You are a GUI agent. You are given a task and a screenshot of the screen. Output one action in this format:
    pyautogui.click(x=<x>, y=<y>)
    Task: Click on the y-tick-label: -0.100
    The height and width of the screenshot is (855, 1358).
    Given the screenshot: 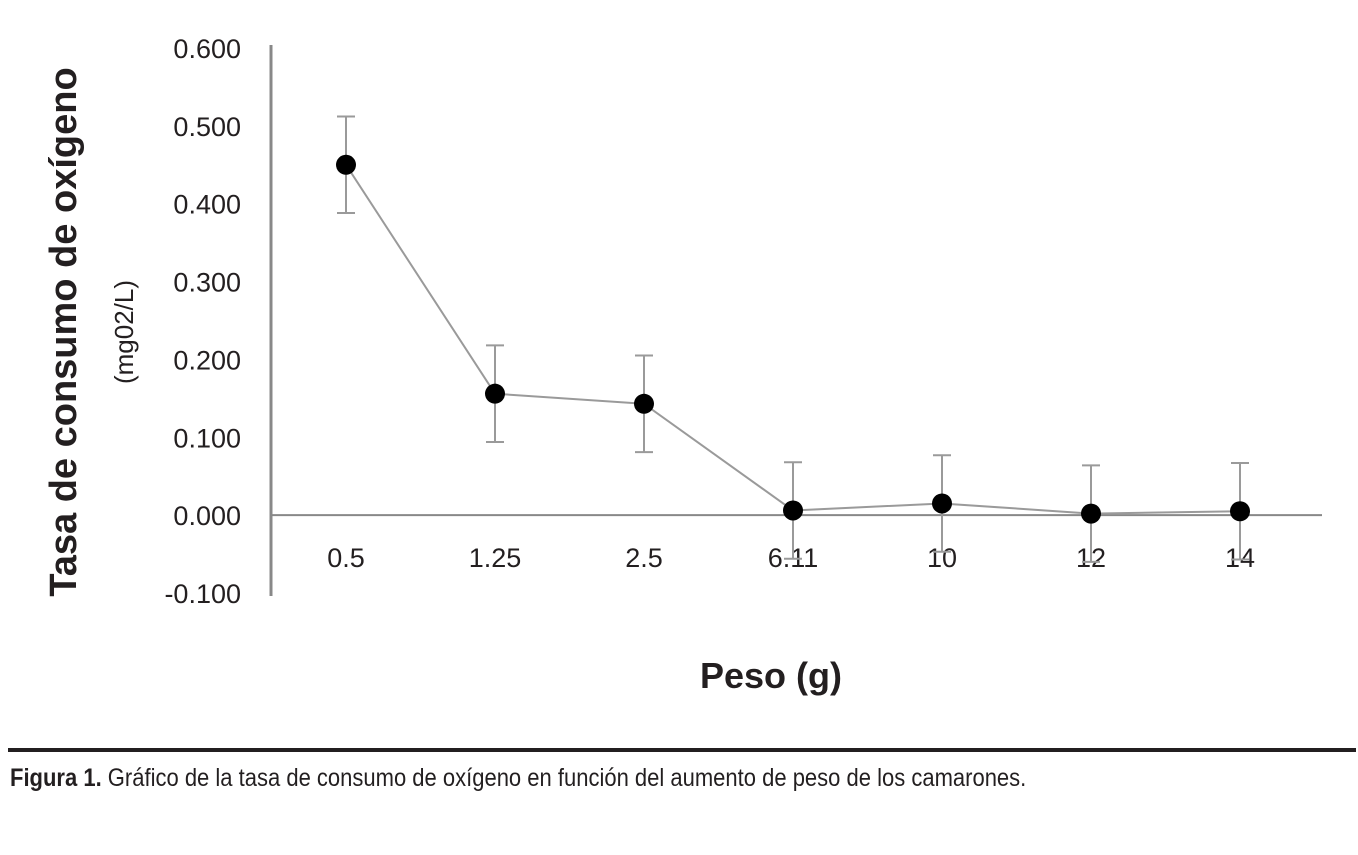 What is the action you would take?
    pyautogui.click(x=202, y=594)
    